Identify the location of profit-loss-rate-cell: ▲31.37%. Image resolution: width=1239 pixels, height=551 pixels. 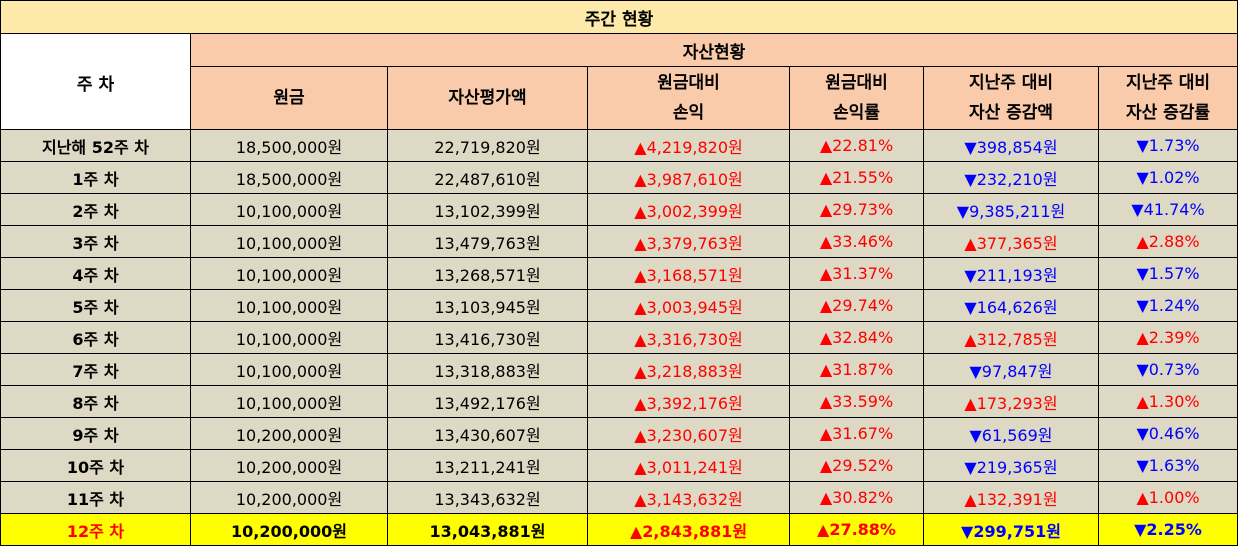
(856, 273).